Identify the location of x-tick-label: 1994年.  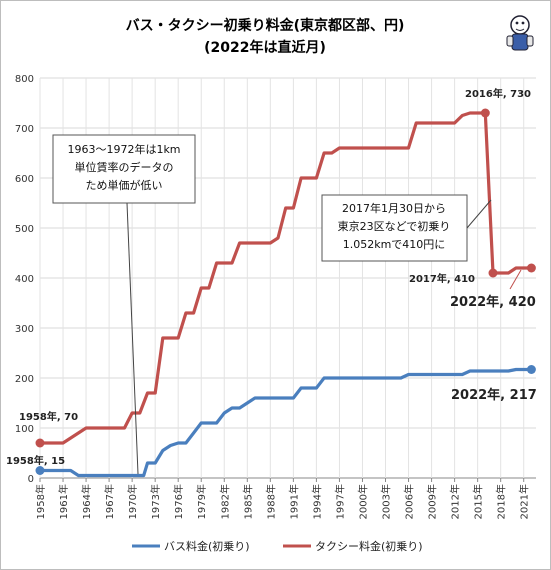
(316, 501).